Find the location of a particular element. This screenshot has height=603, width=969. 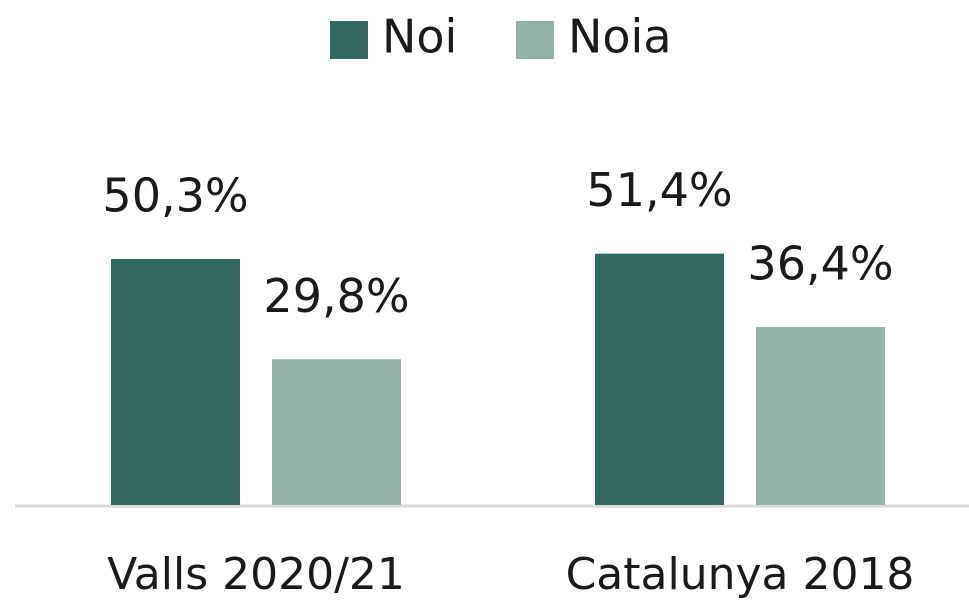

x-tick-label: Catalunya 2018 is located at coordinates (740, 574).